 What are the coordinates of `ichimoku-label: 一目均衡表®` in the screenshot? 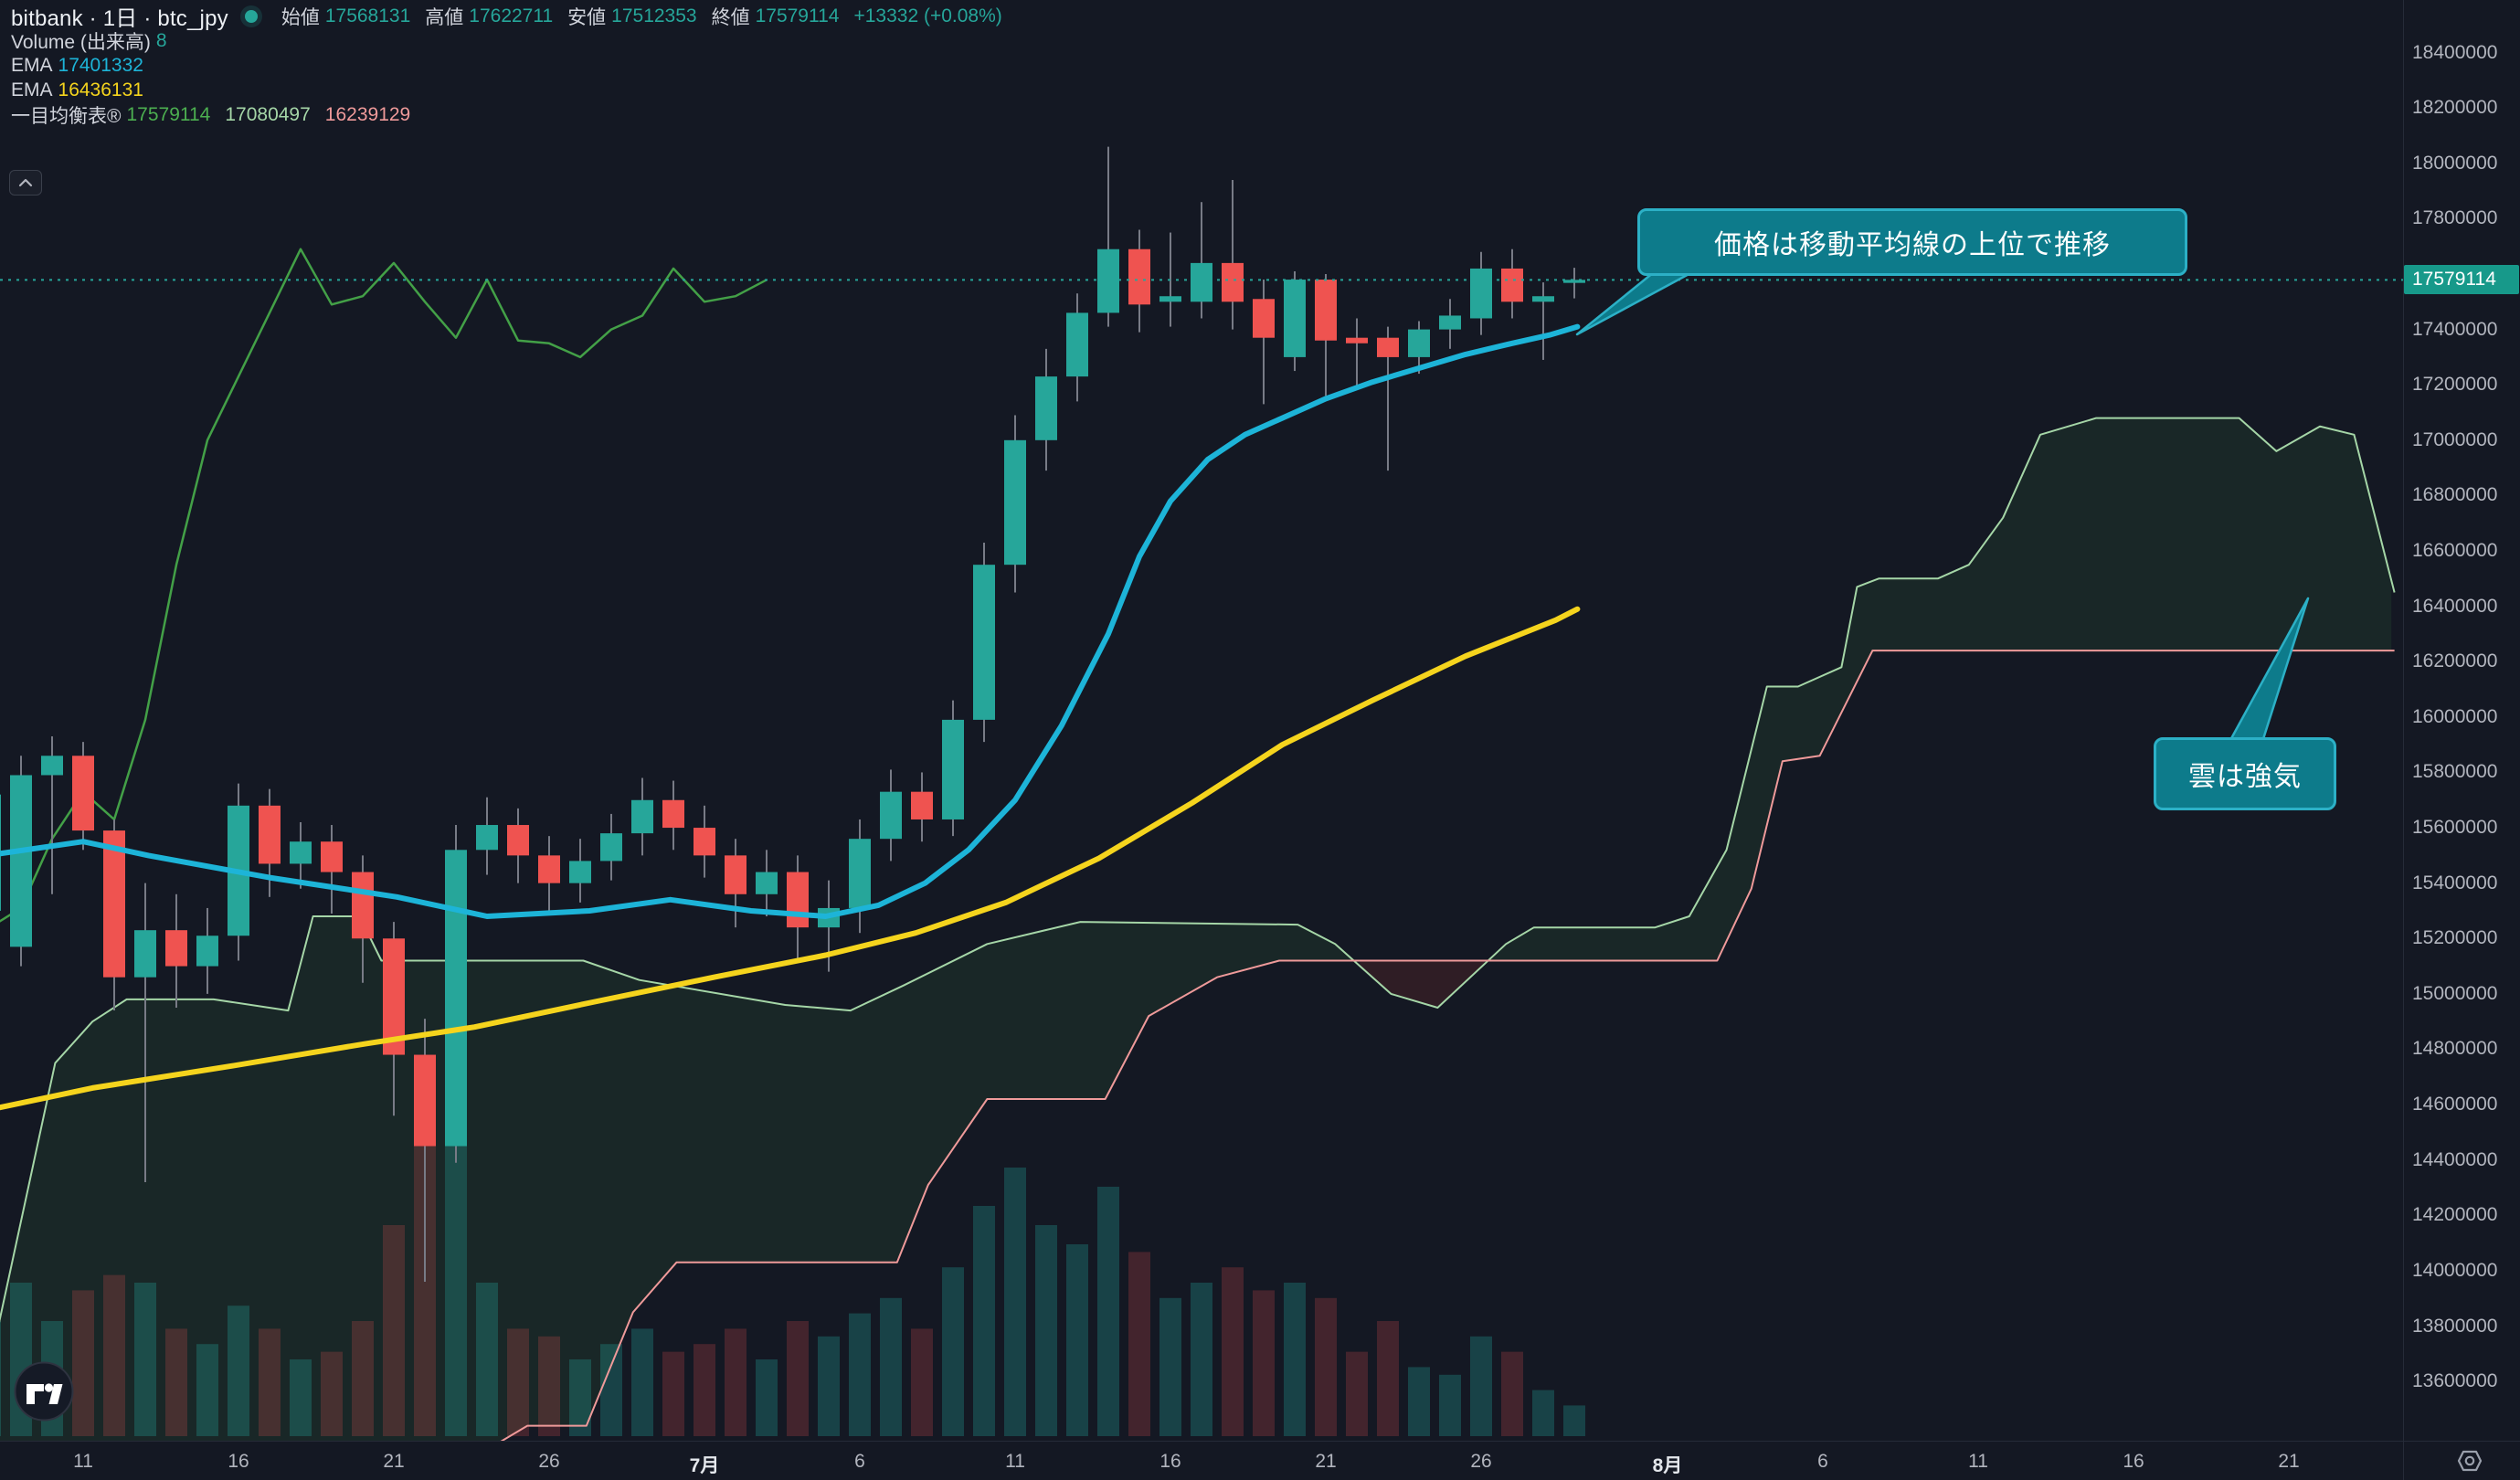 It's located at (66, 116).